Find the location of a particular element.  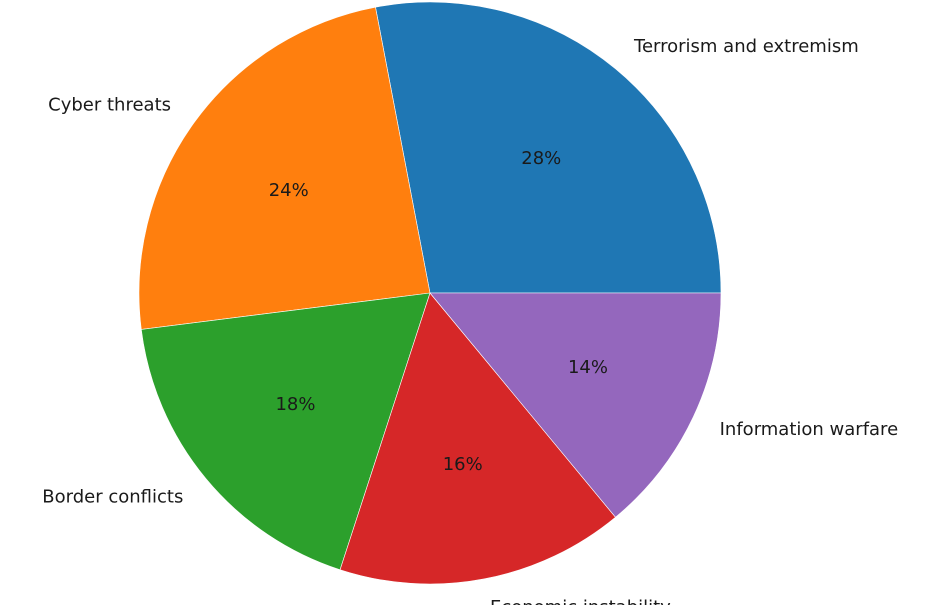

category-label-border-conflicts: Border conflicts is located at coordinates (112, 497).